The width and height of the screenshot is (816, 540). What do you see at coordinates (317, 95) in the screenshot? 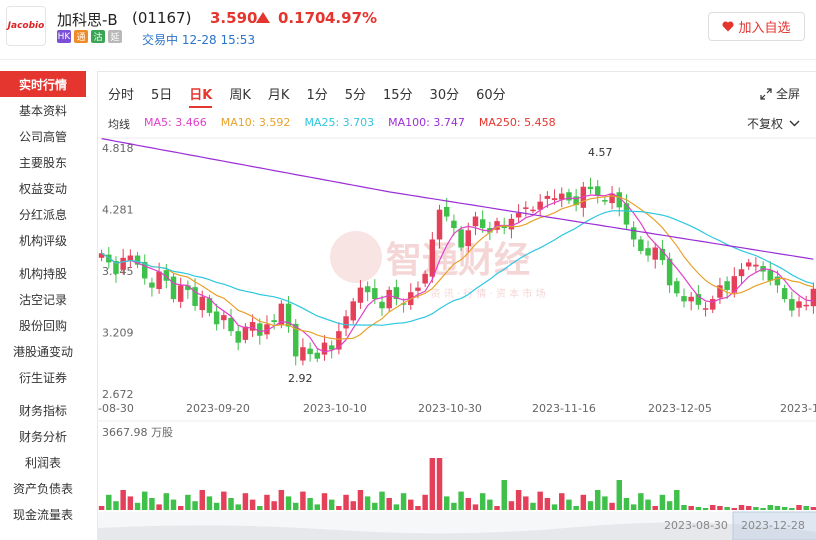
I see `tab-1min: 1分` at bounding box center [317, 95].